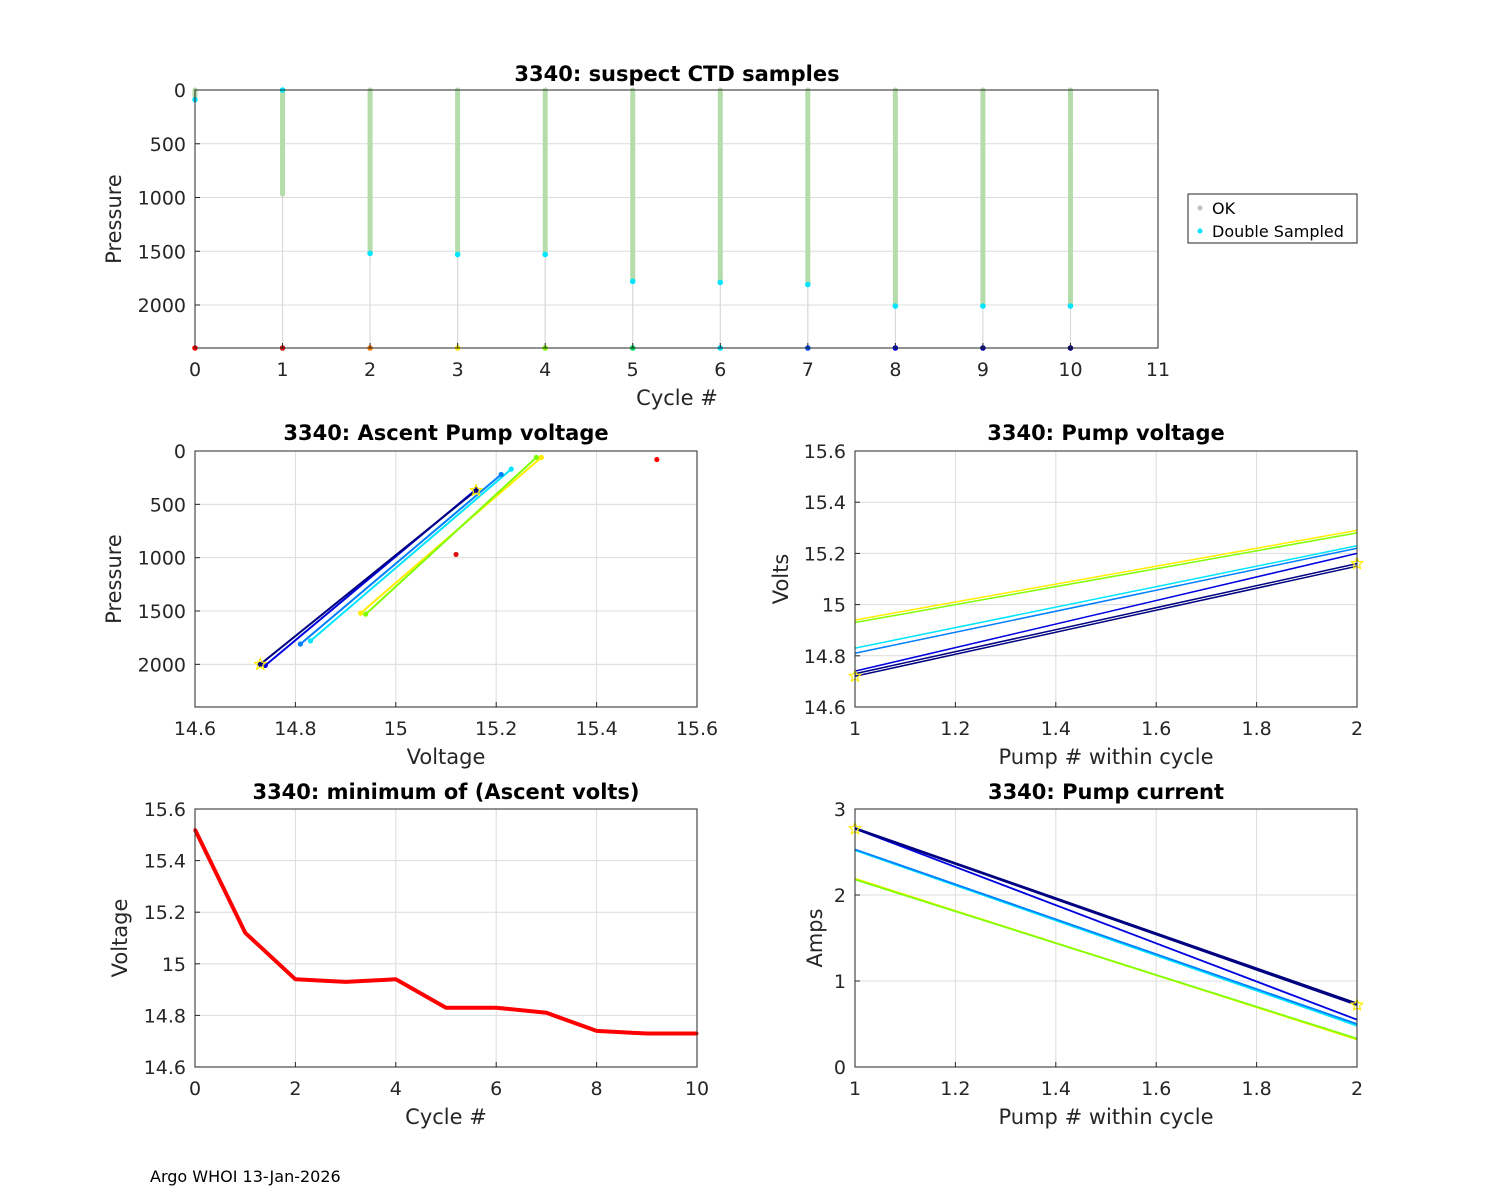  What do you see at coordinates (545, 370) in the screenshot?
I see `ctd-xtick-label: 4` at bounding box center [545, 370].